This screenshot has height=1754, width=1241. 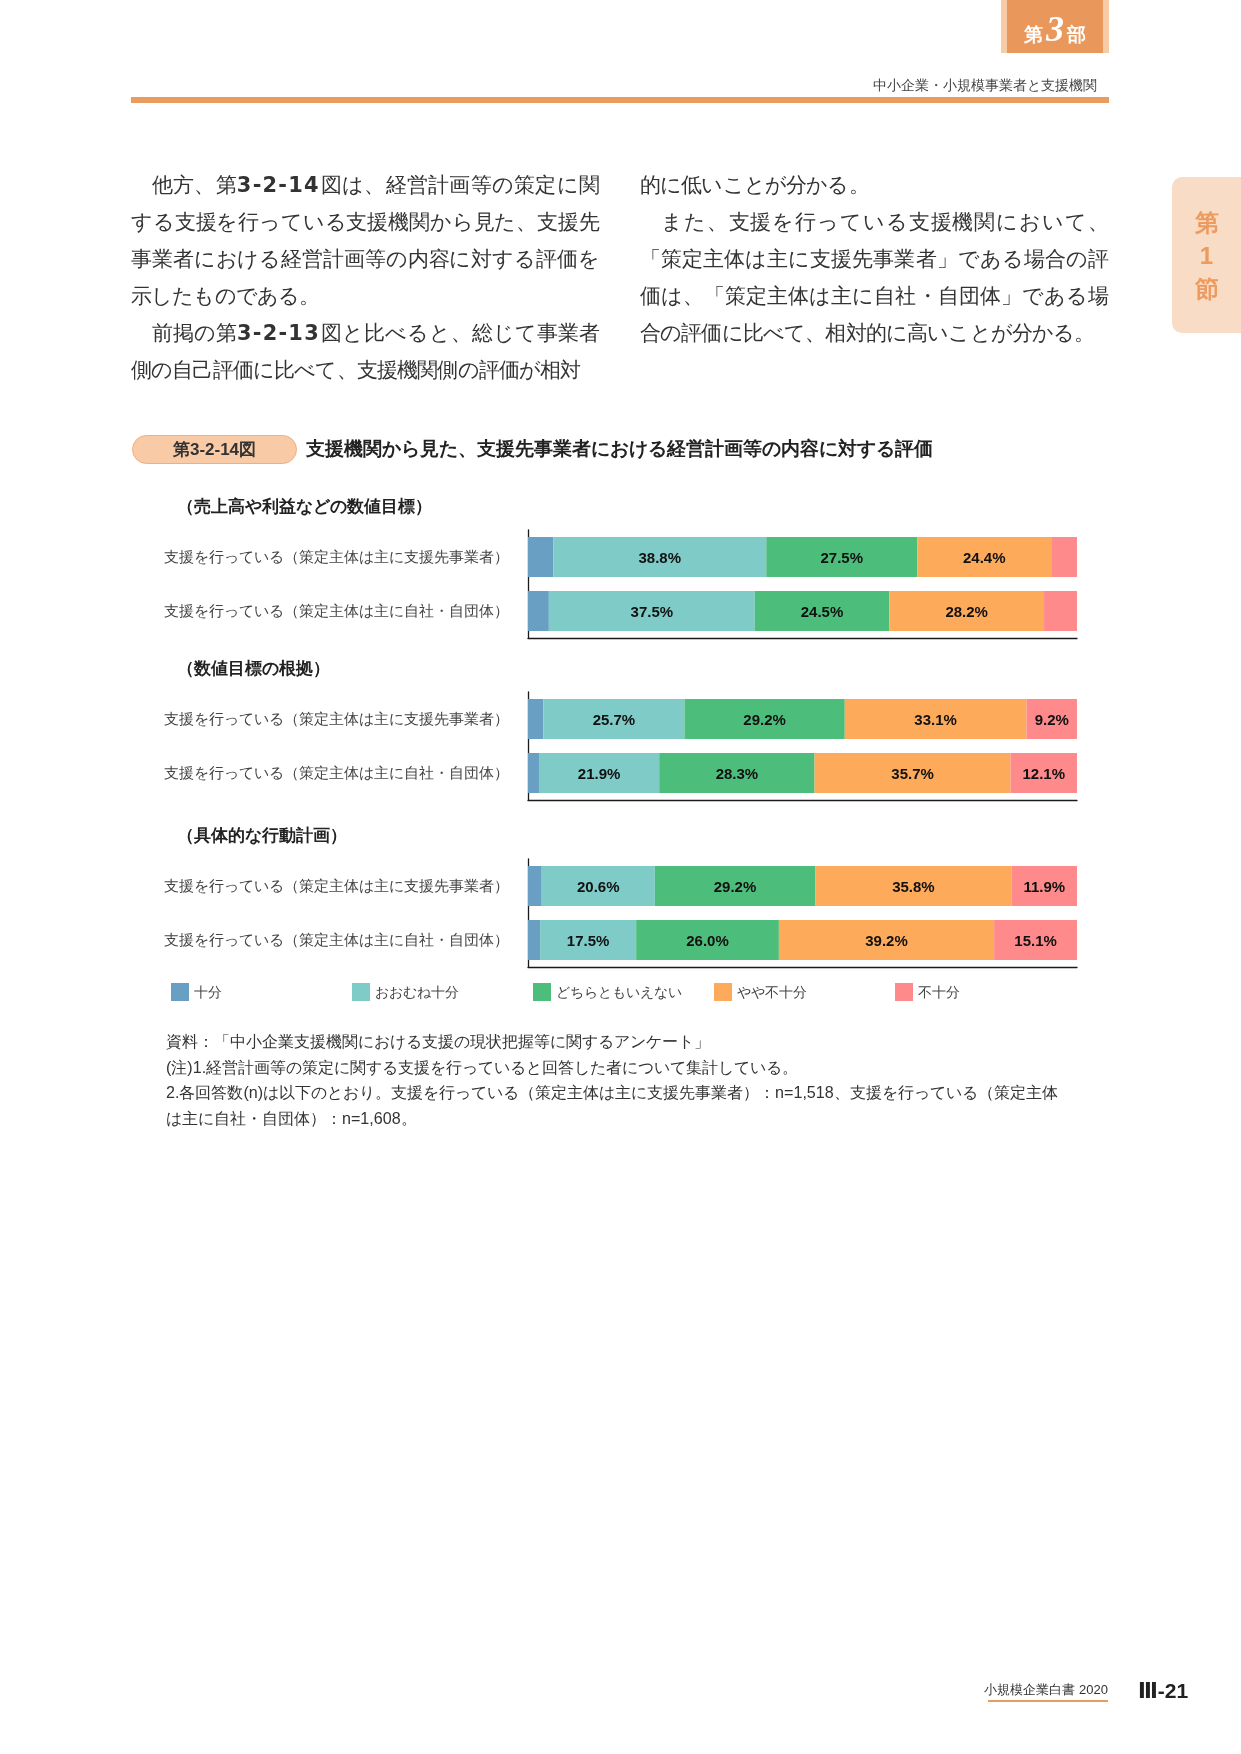 I want to click on text: （具体的な行動計画）, so click(x=262, y=835).